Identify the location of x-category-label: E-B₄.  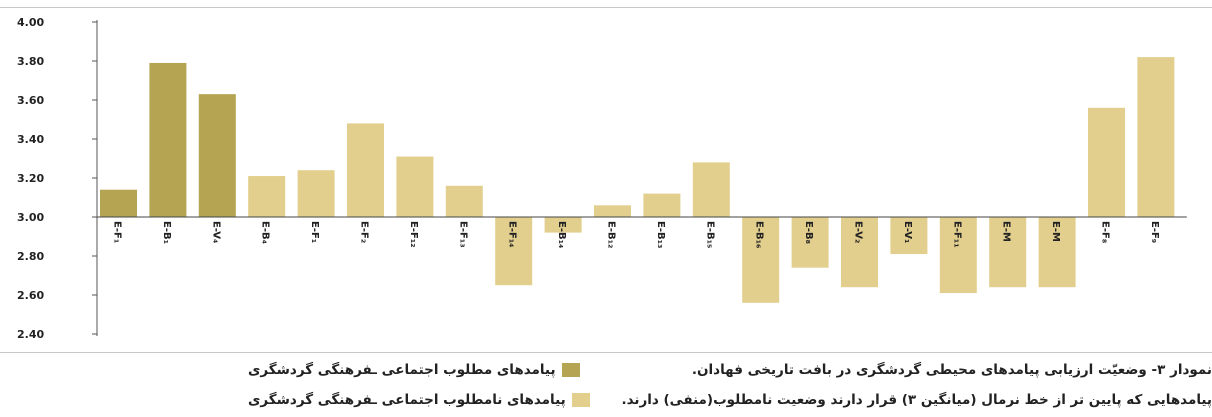
(265, 232).